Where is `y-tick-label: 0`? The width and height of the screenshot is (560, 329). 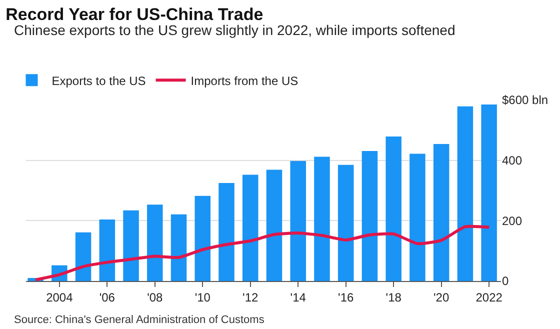 y-tick-label: 0 is located at coordinates (505, 281).